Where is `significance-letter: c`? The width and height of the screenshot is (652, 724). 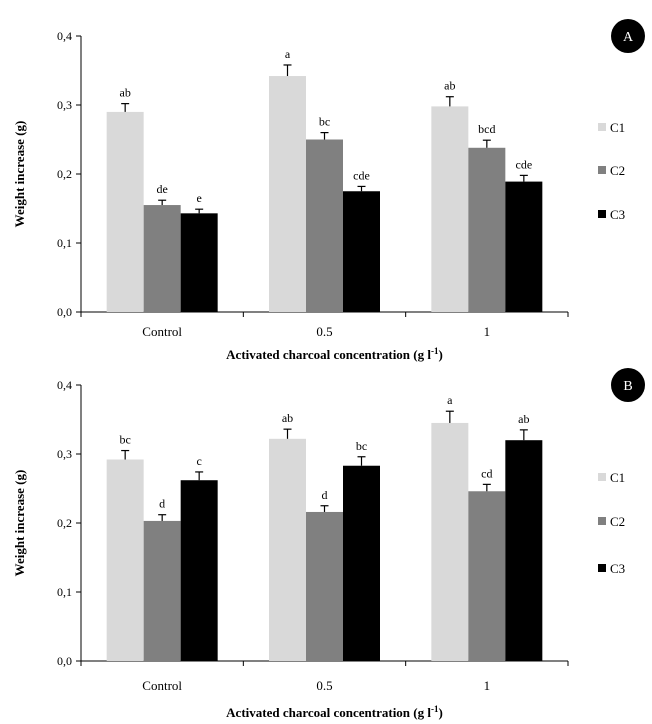 significance-letter: c is located at coordinates (199, 461).